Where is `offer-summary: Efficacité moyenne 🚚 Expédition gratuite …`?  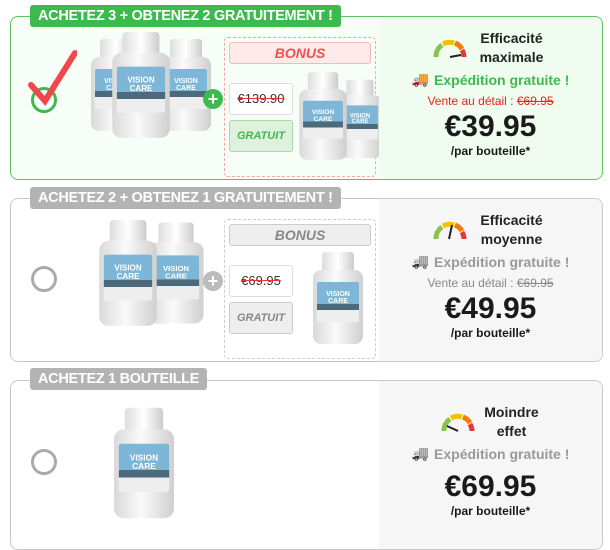
offer-summary: Efficacité moyenne 🚚 Expédition gratuite … is located at coordinates (490, 280).